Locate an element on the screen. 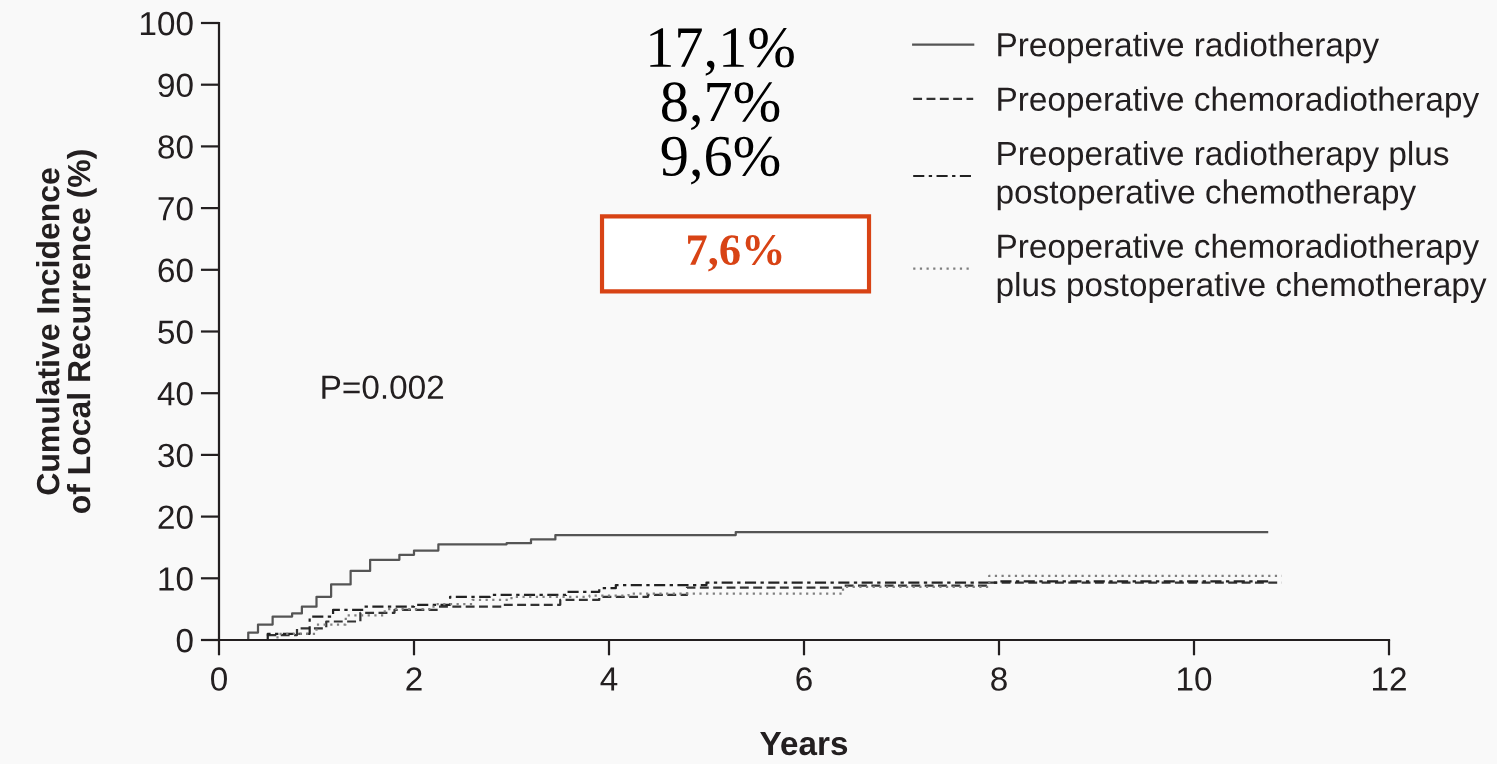 This screenshot has height=764, width=1497. y-tick-label: 20 is located at coordinates (175, 517).